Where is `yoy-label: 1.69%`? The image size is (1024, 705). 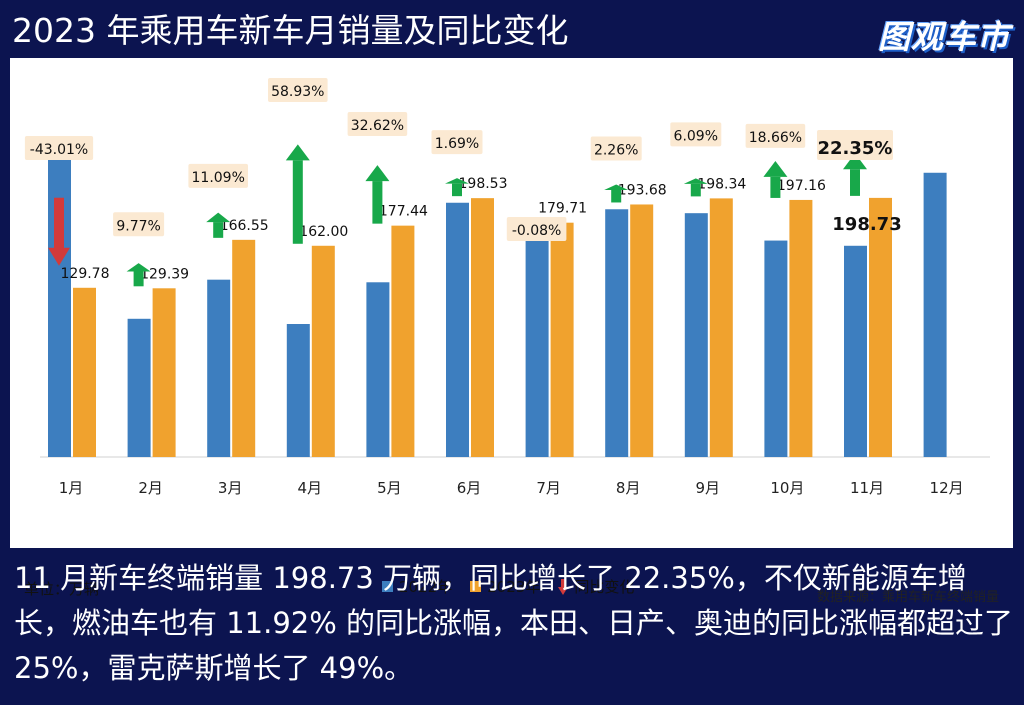
yoy-label: 1.69% is located at coordinates (457, 144).